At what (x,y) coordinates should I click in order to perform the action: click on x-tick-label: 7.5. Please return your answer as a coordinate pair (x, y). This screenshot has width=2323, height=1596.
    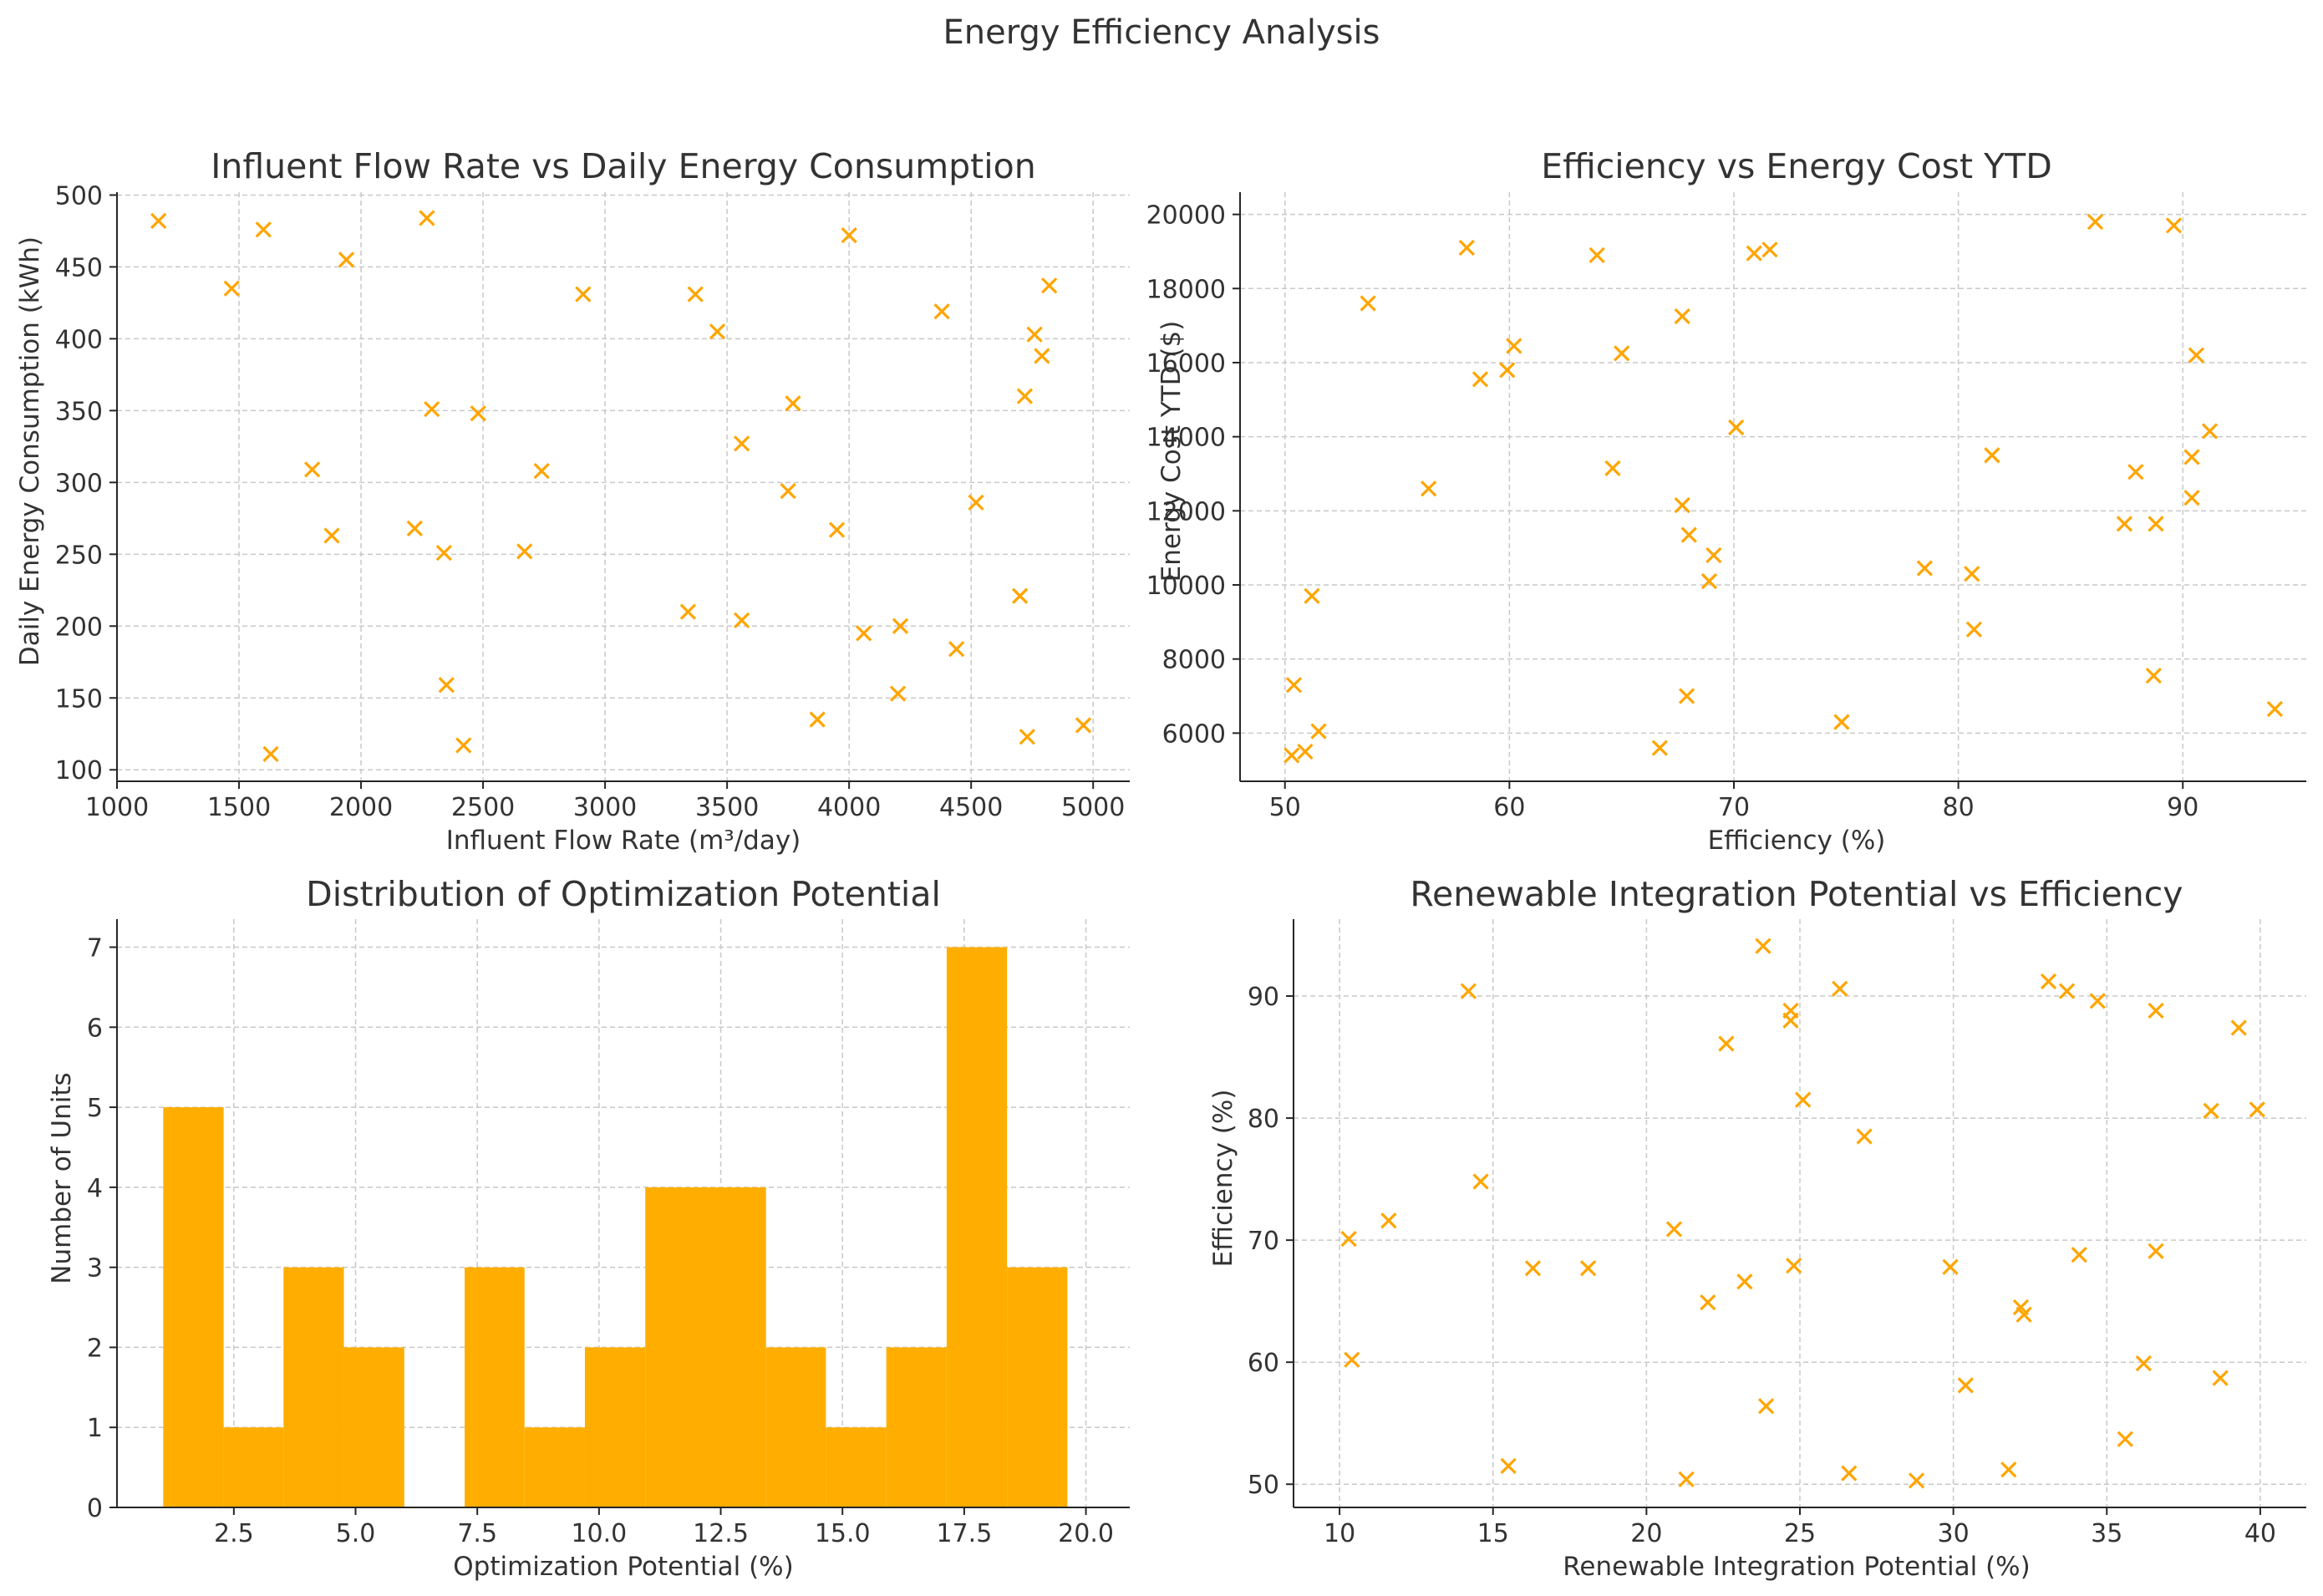
    Looking at the image, I should click on (477, 1533).